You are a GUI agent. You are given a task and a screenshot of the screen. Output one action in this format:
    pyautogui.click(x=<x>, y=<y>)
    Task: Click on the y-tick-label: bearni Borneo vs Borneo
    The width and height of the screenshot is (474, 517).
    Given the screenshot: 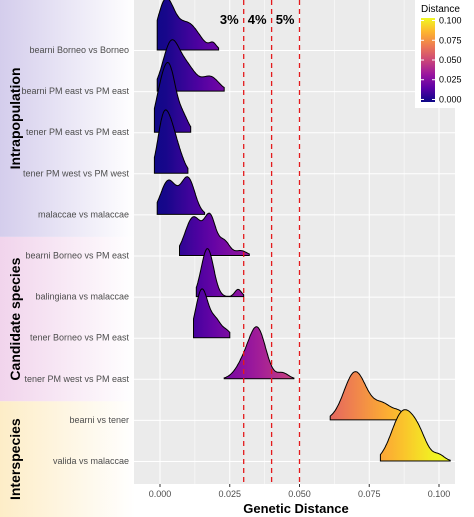 What is the action you would take?
    pyautogui.click(x=79, y=50)
    